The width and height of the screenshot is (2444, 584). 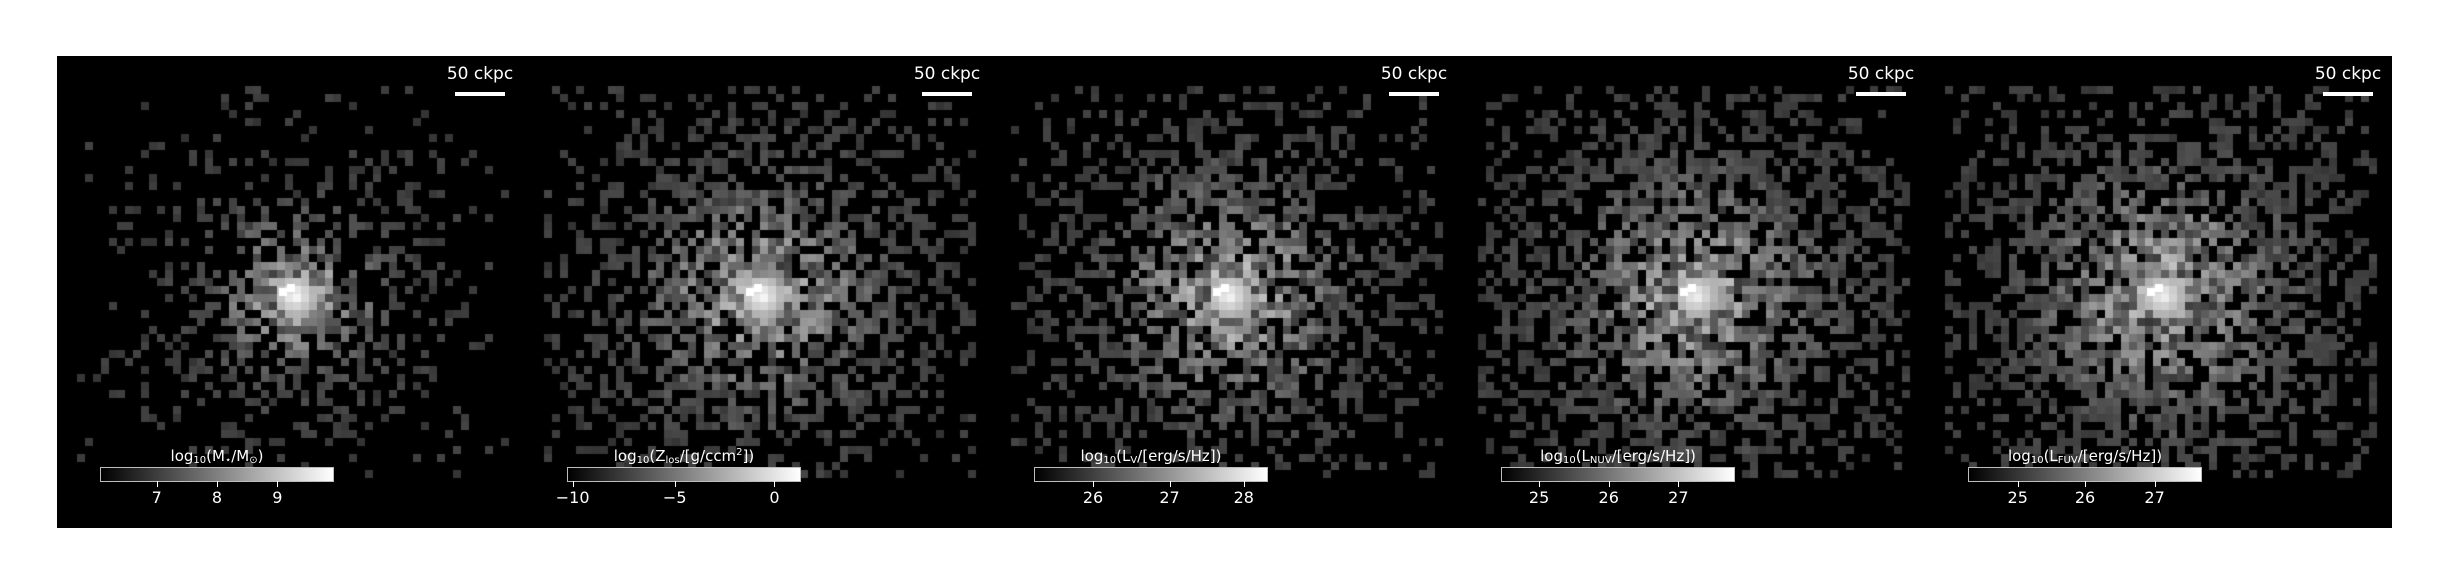 What do you see at coordinates (1600, 460) in the screenshot?
I see `colorbar-label-label-main-sub: NUV` at bounding box center [1600, 460].